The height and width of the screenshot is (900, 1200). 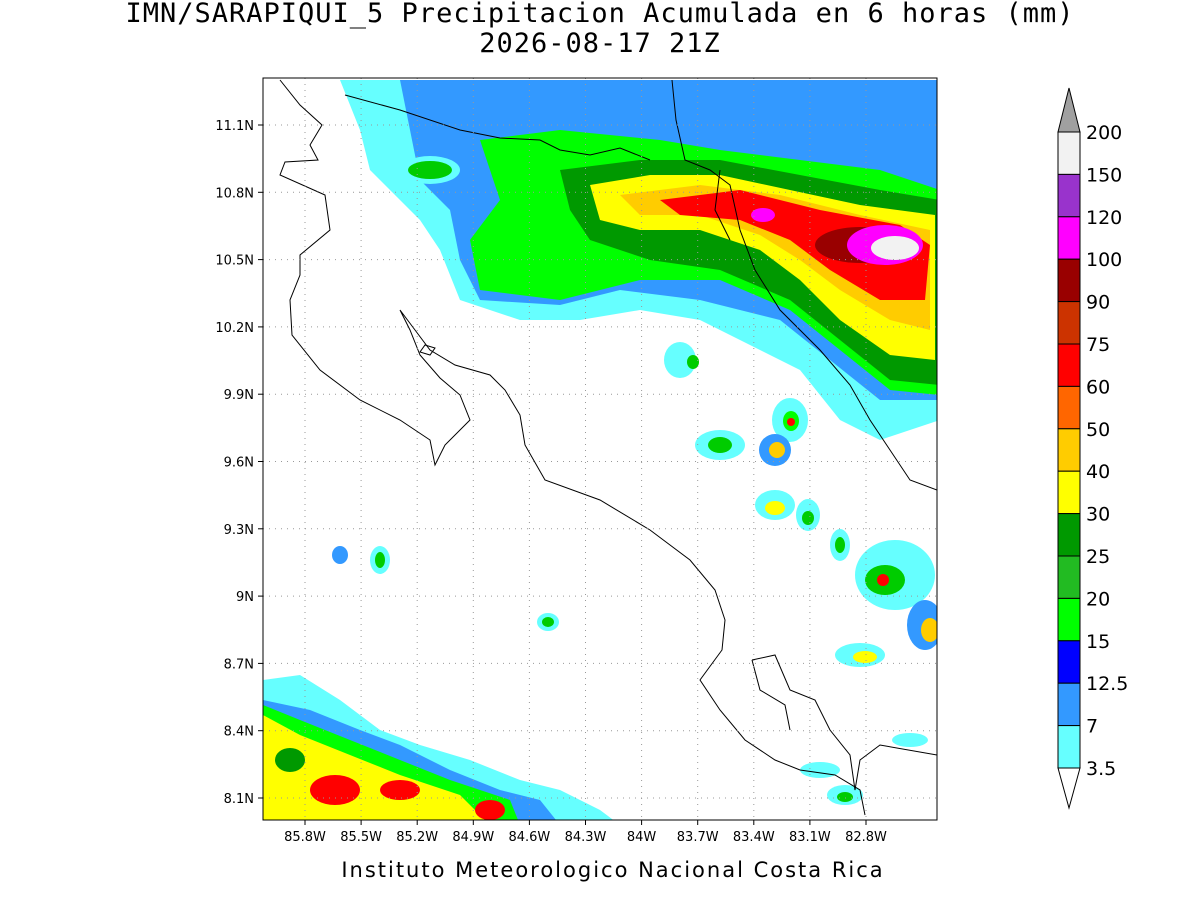 I want to click on colorbar-under, so click(x=1069, y=788).